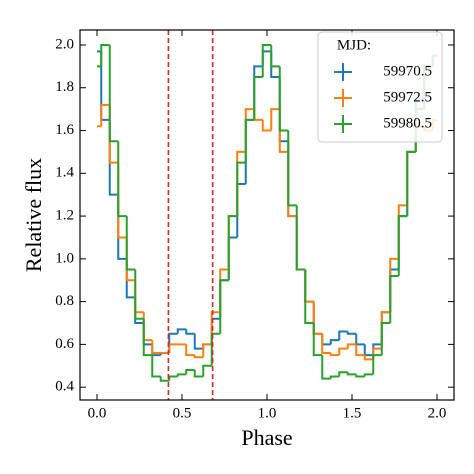 The height and width of the screenshot is (474, 474). I want to click on x-tick-label: 0.0, so click(97, 413).